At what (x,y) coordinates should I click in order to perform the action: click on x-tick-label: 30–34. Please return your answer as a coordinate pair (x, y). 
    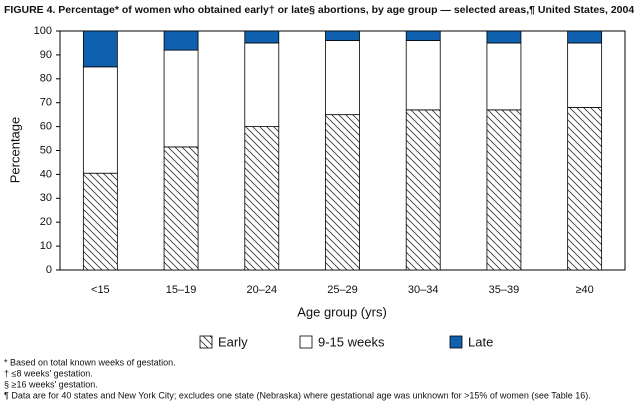
    Looking at the image, I should click on (423, 290).